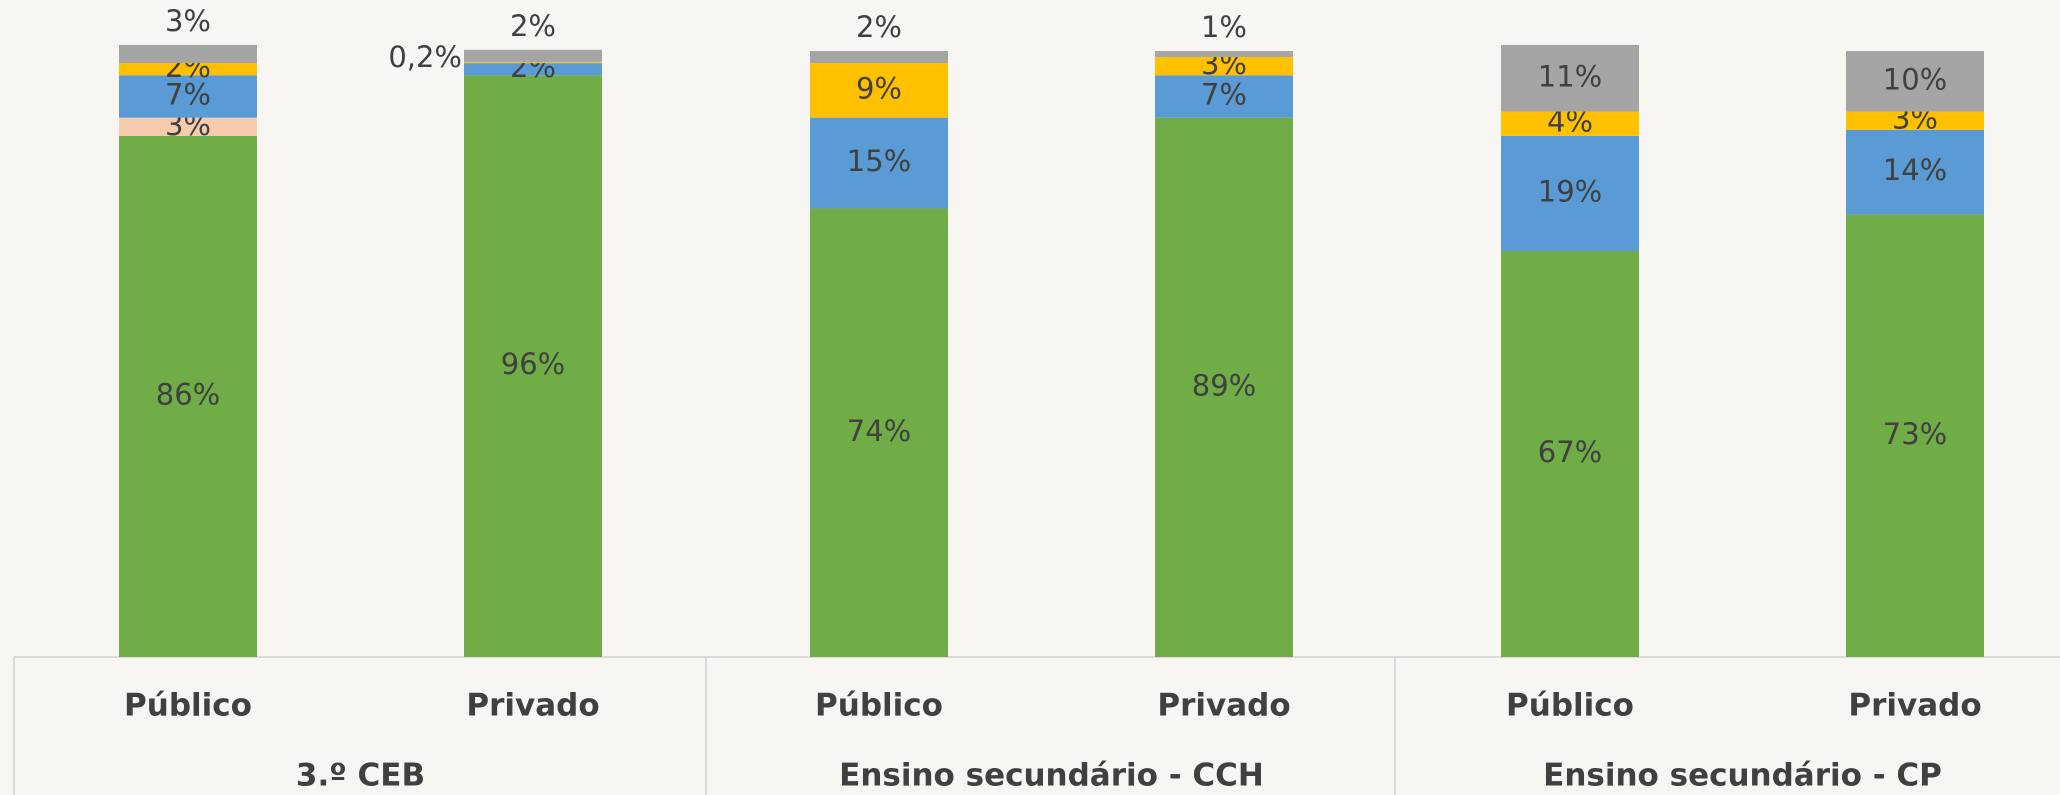  Describe the element at coordinates (188, 21) in the screenshot. I see `data-label: 3%` at that location.